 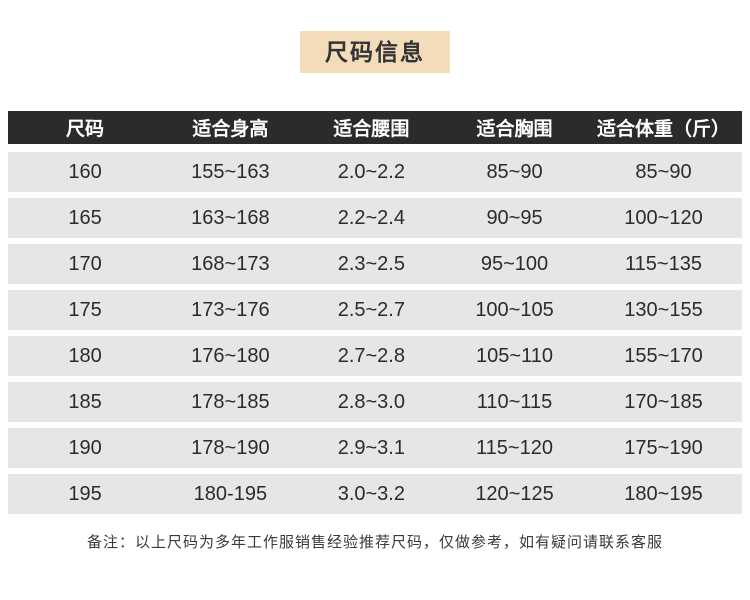 I want to click on cell-waist: 2.8~3.0, so click(x=371, y=401).